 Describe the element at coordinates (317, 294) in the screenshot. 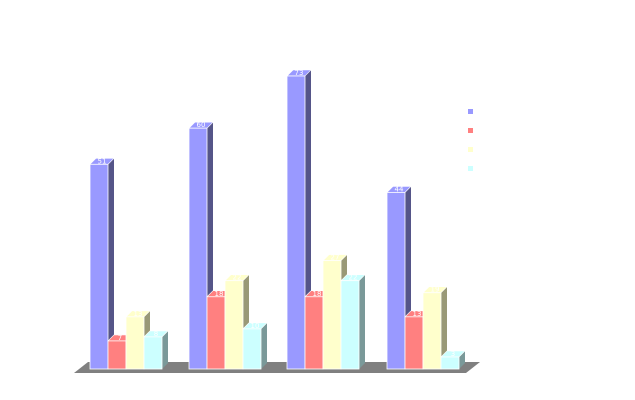

I see `bar-value-label-3-2: 18` at that location.